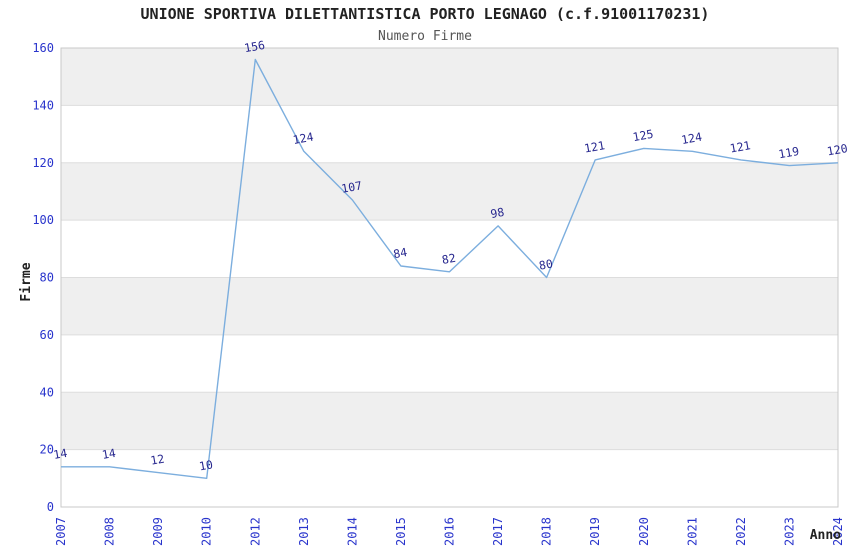  I want to click on data-point-label: 156, so click(254, 46).